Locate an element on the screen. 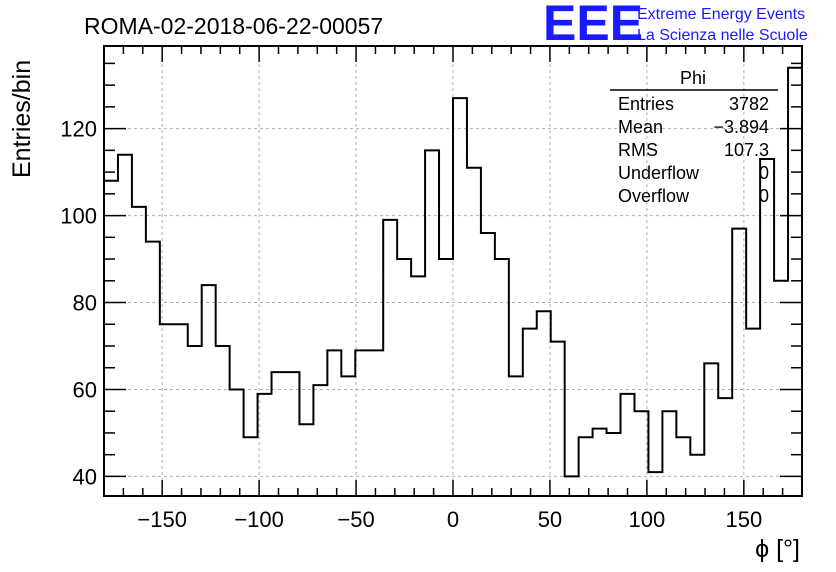  x-axis-title: ϕ [°] is located at coordinates (777, 549).